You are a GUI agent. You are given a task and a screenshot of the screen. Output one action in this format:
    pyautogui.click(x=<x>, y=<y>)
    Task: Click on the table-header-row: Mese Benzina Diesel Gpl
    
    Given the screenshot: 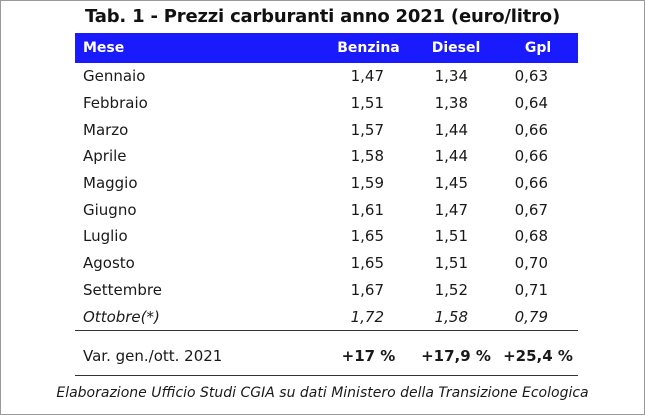 What is the action you would take?
    pyautogui.click(x=326, y=48)
    